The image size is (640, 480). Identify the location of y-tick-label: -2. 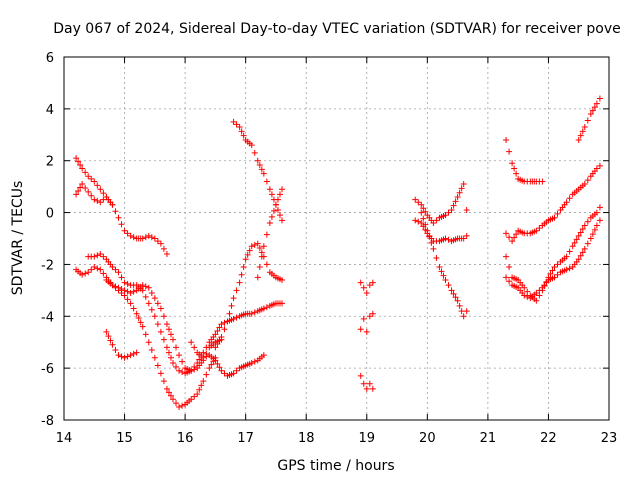
(47, 265).